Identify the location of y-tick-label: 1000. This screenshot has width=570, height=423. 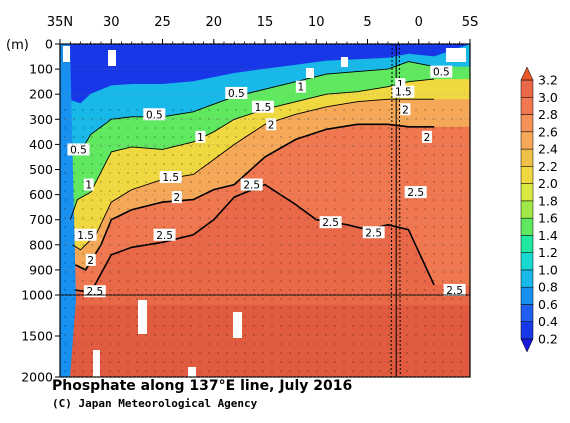
(37, 295).